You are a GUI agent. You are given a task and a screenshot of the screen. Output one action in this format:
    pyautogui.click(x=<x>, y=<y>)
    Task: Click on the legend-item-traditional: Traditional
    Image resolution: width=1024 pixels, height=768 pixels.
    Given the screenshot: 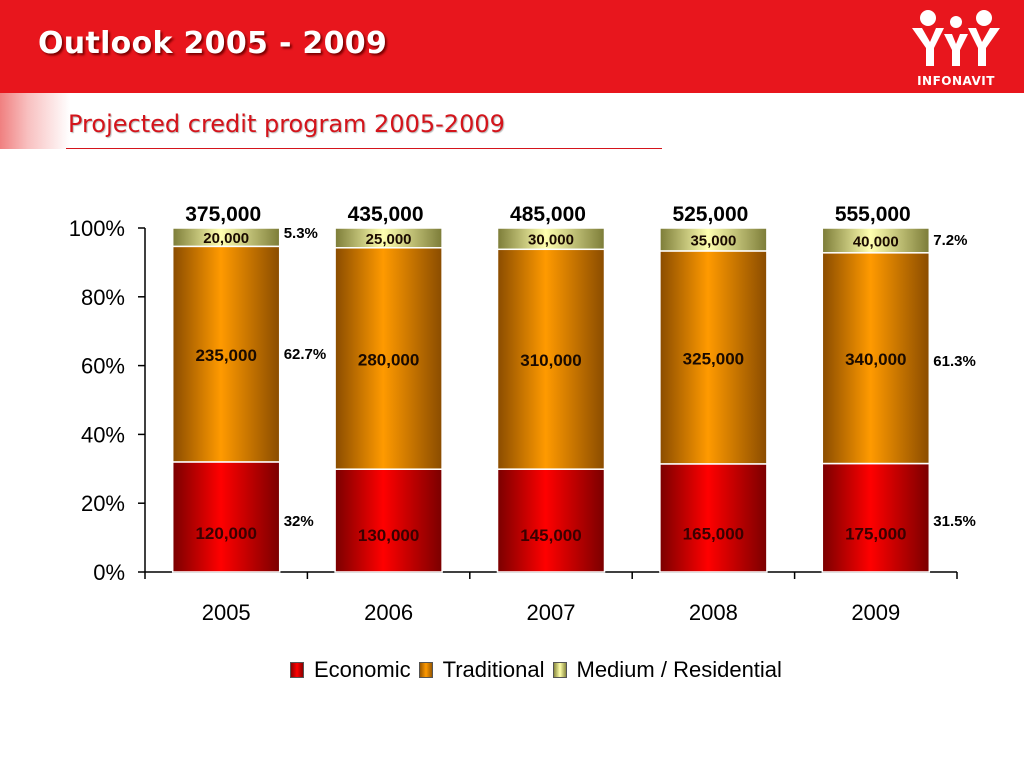 What is the action you would take?
    pyautogui.click(x=481, y=670)
    